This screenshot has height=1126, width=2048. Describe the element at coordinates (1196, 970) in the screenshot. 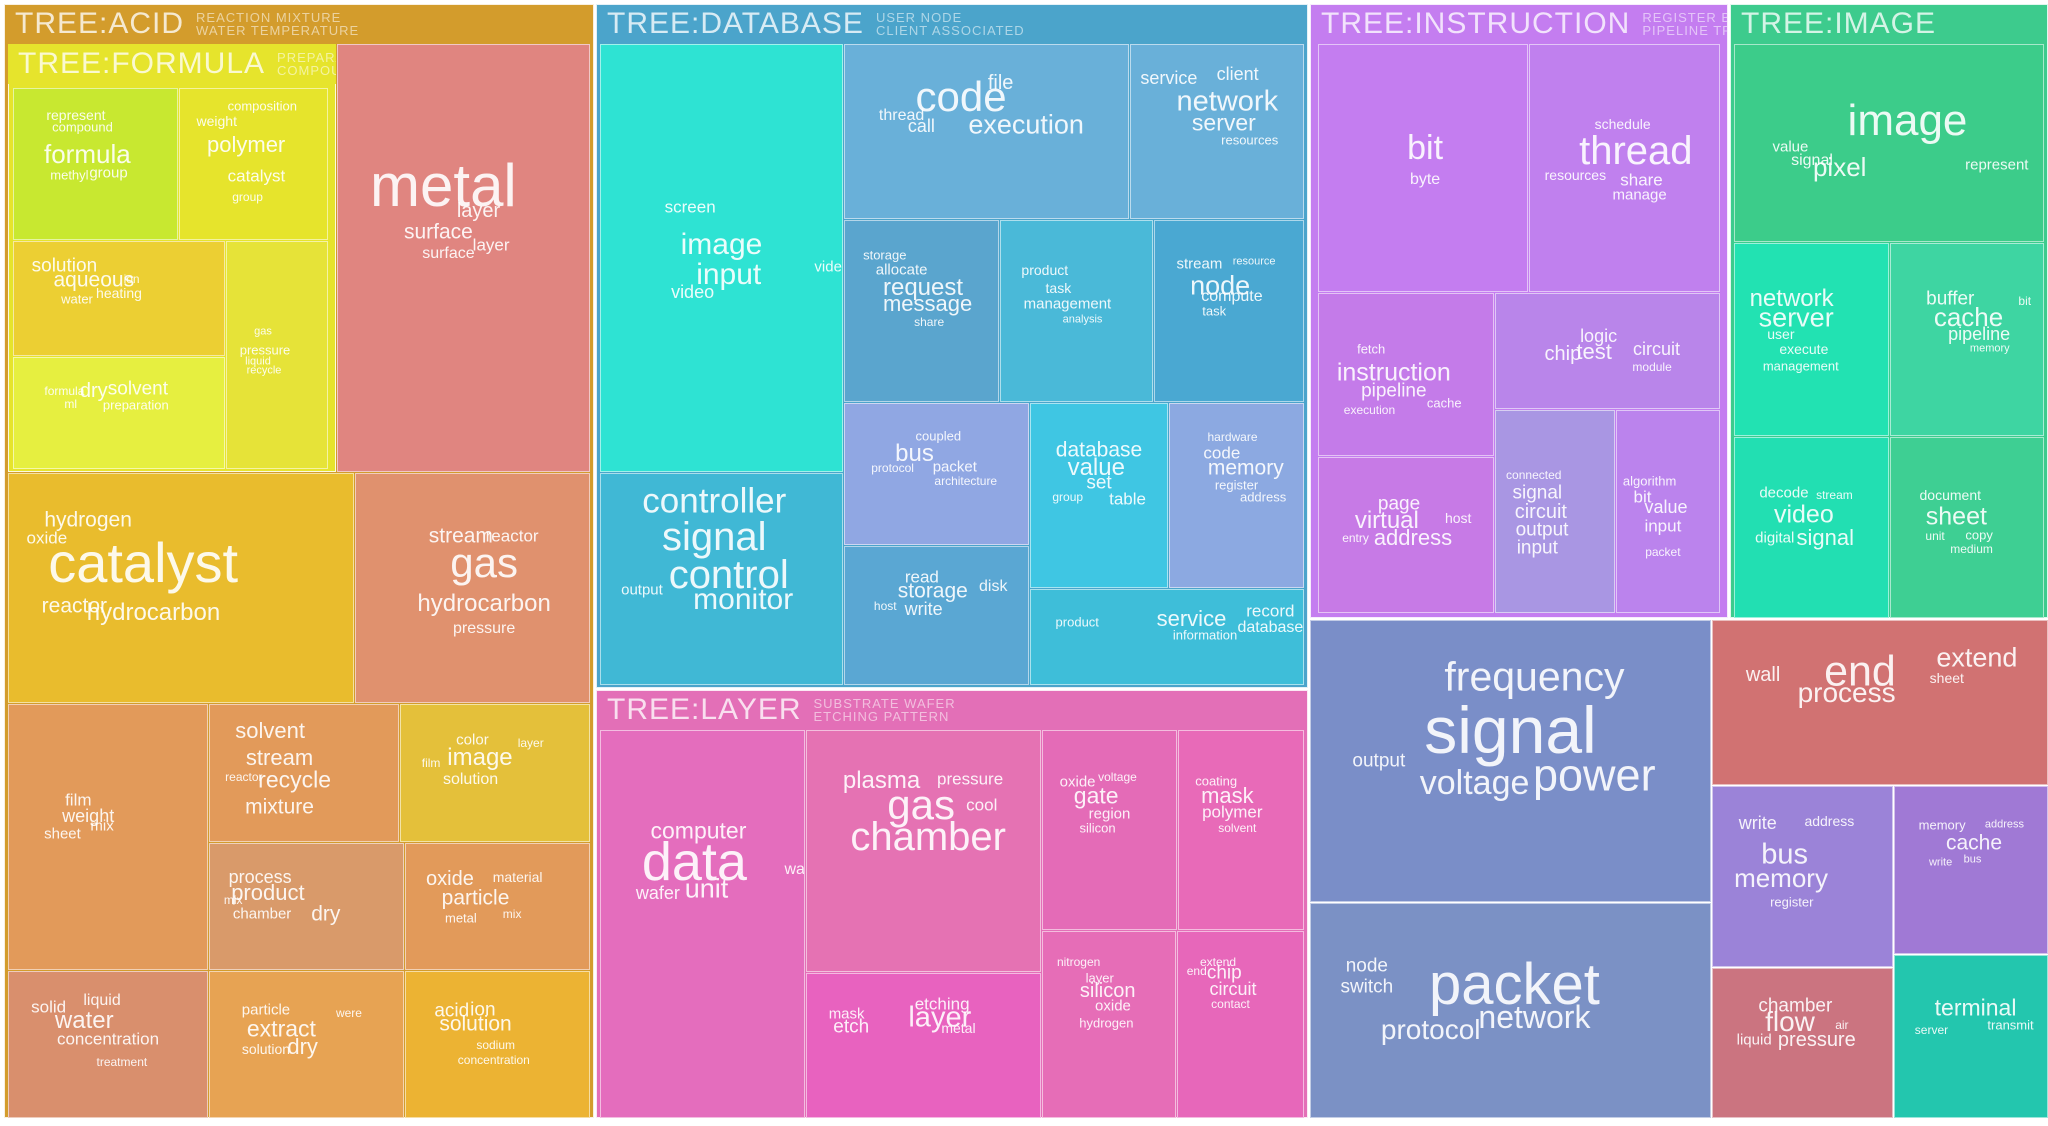

I see `word-end: end` at that location.